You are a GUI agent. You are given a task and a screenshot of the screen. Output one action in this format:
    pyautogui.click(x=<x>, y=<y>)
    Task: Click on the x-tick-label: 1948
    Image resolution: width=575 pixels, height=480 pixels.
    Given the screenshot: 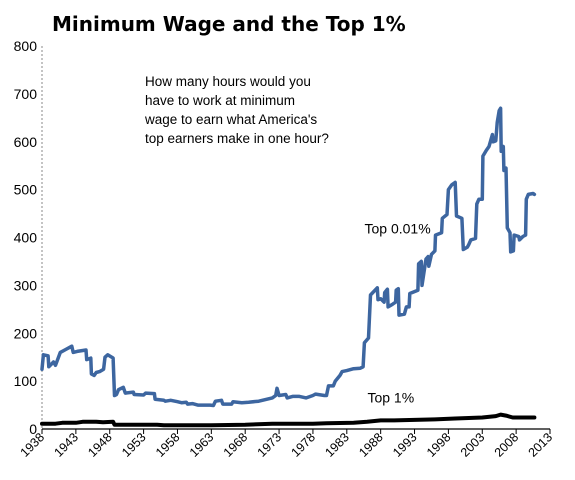 What is the action you would take?
    pyautogui.click(x=100, y=445)
    